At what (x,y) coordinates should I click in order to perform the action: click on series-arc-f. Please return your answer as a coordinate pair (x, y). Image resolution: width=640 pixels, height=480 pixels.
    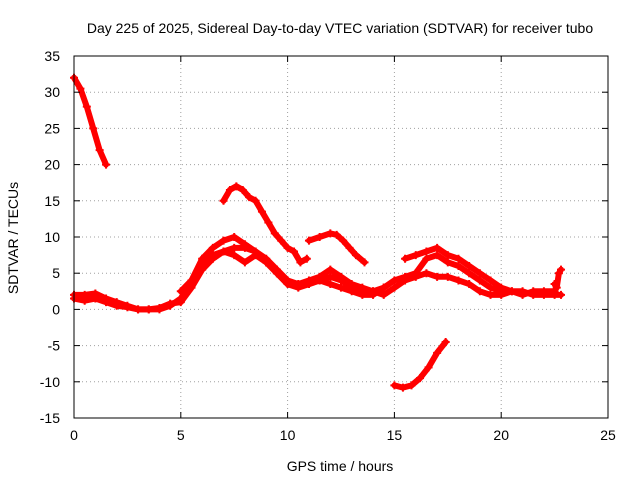
    Looking at the image, I should click on (336, 248).